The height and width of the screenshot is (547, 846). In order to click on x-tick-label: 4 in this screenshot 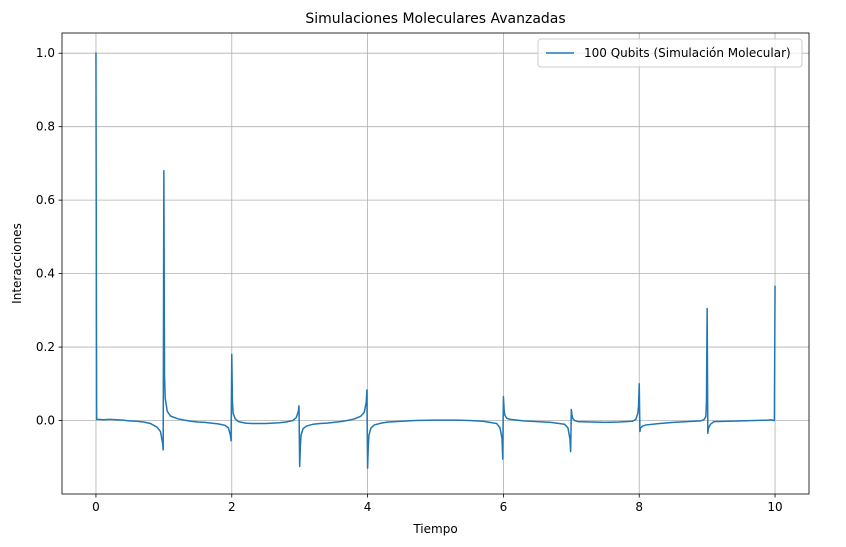, I will do `click(368, 507)`.